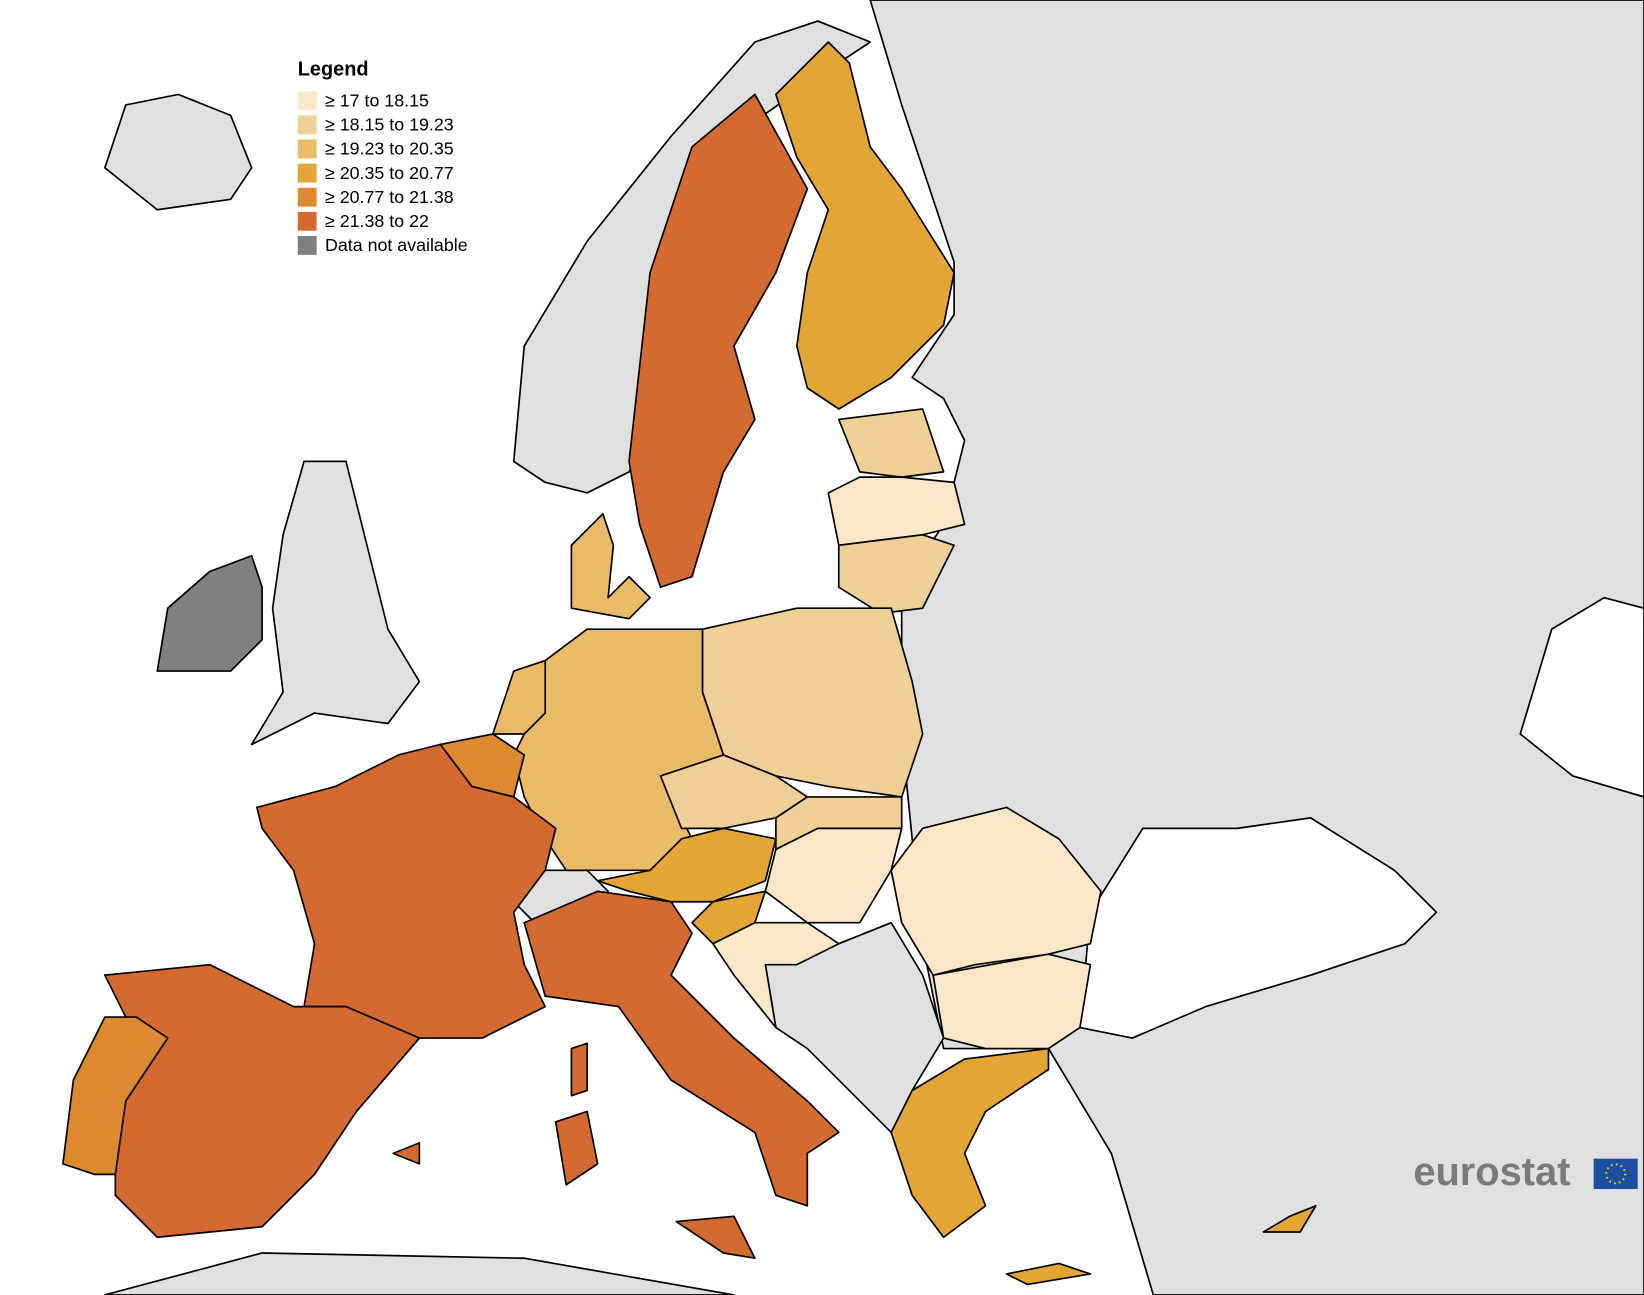 Image resolution: width=1644 pixels, height=1295 pixels. What do you see at coordinates (396, 245) in the screenshot?
I see `legend-label: Data not available` at bounding box center [396, 245].